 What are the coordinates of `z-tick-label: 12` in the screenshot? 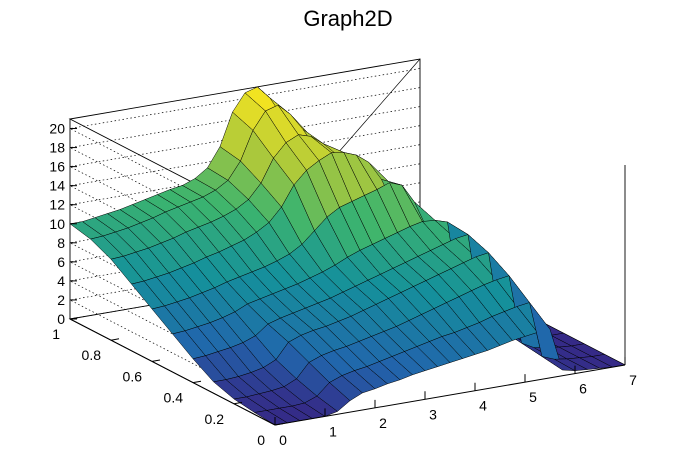 It's located at (57, 205).